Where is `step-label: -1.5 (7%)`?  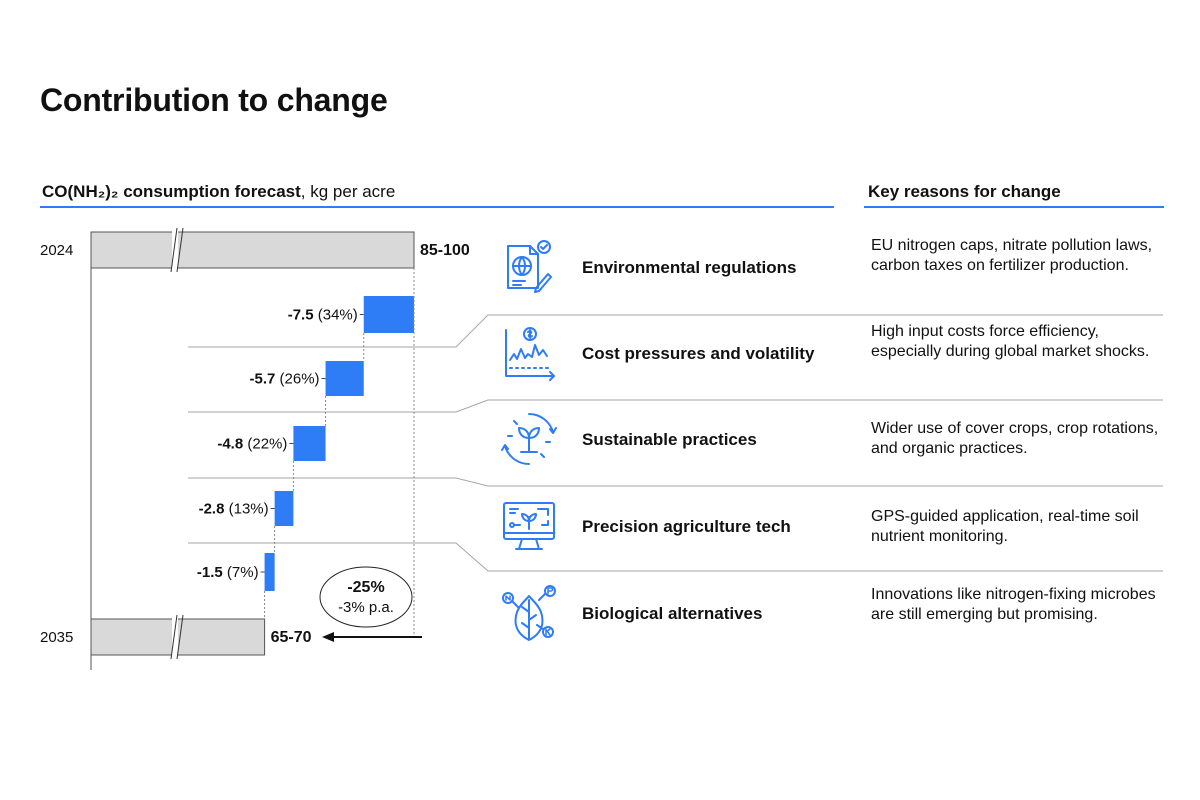 step-label: -1.5 (7%) is located at coordinates (228, 572).